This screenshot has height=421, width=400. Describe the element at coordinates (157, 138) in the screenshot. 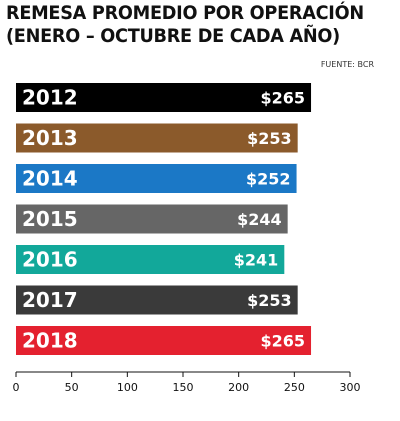

I see `bar-2013` at that location.